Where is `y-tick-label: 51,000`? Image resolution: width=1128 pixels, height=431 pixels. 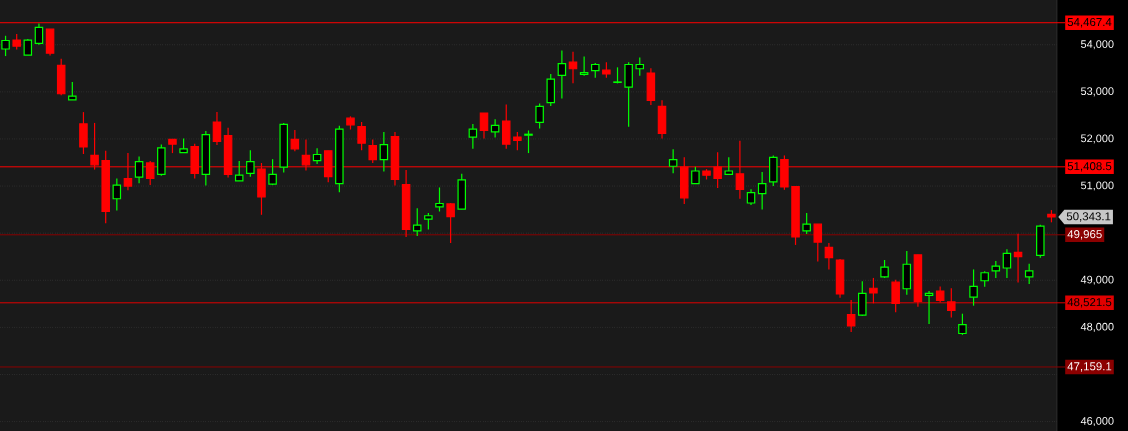 y-tick-label: 51,000 is located at coordinates (1097, 186).